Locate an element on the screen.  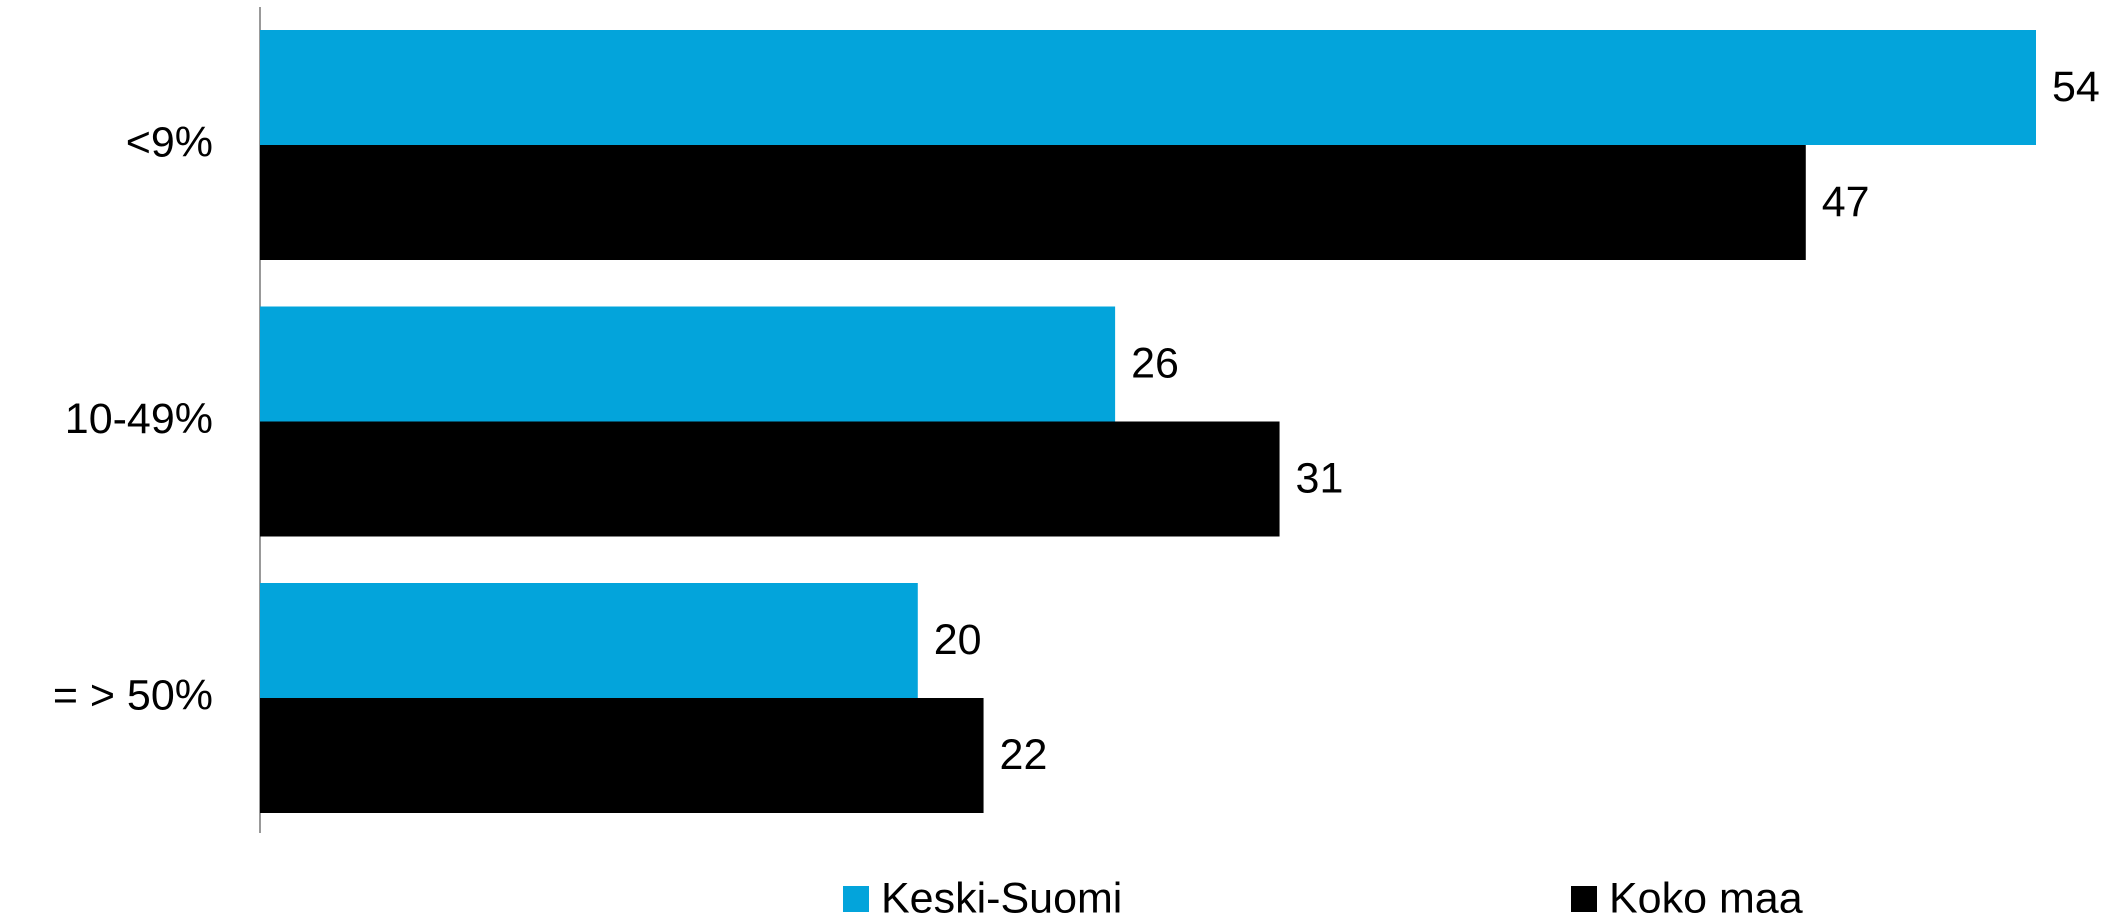
data-label: 20 is located at coordinates (958, 640).